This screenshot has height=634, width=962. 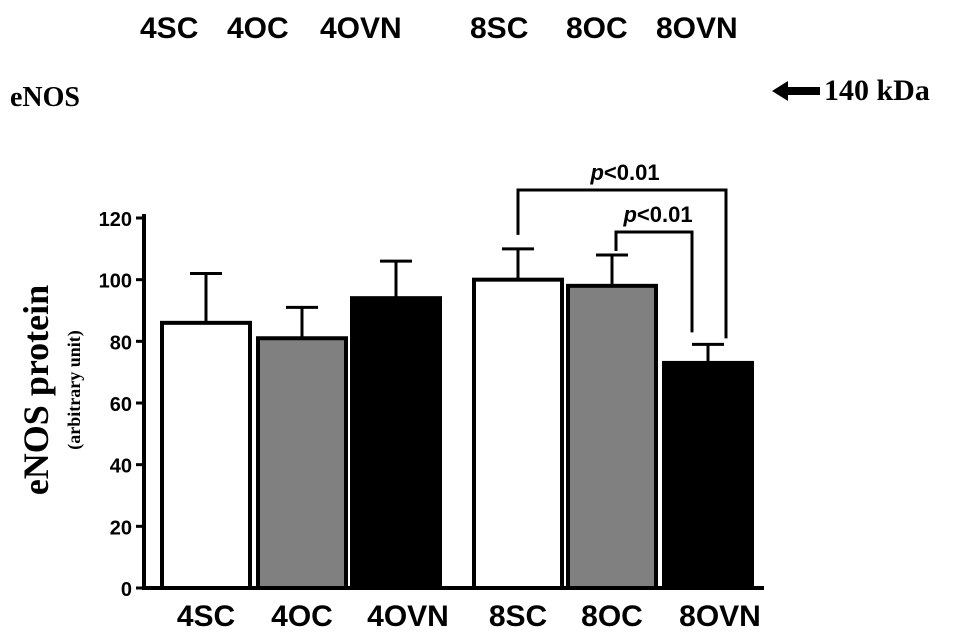 What do you see at coordinates (518, 434) in the screenshot?
I see `bar-8sc` at bounding box center [518, 434].